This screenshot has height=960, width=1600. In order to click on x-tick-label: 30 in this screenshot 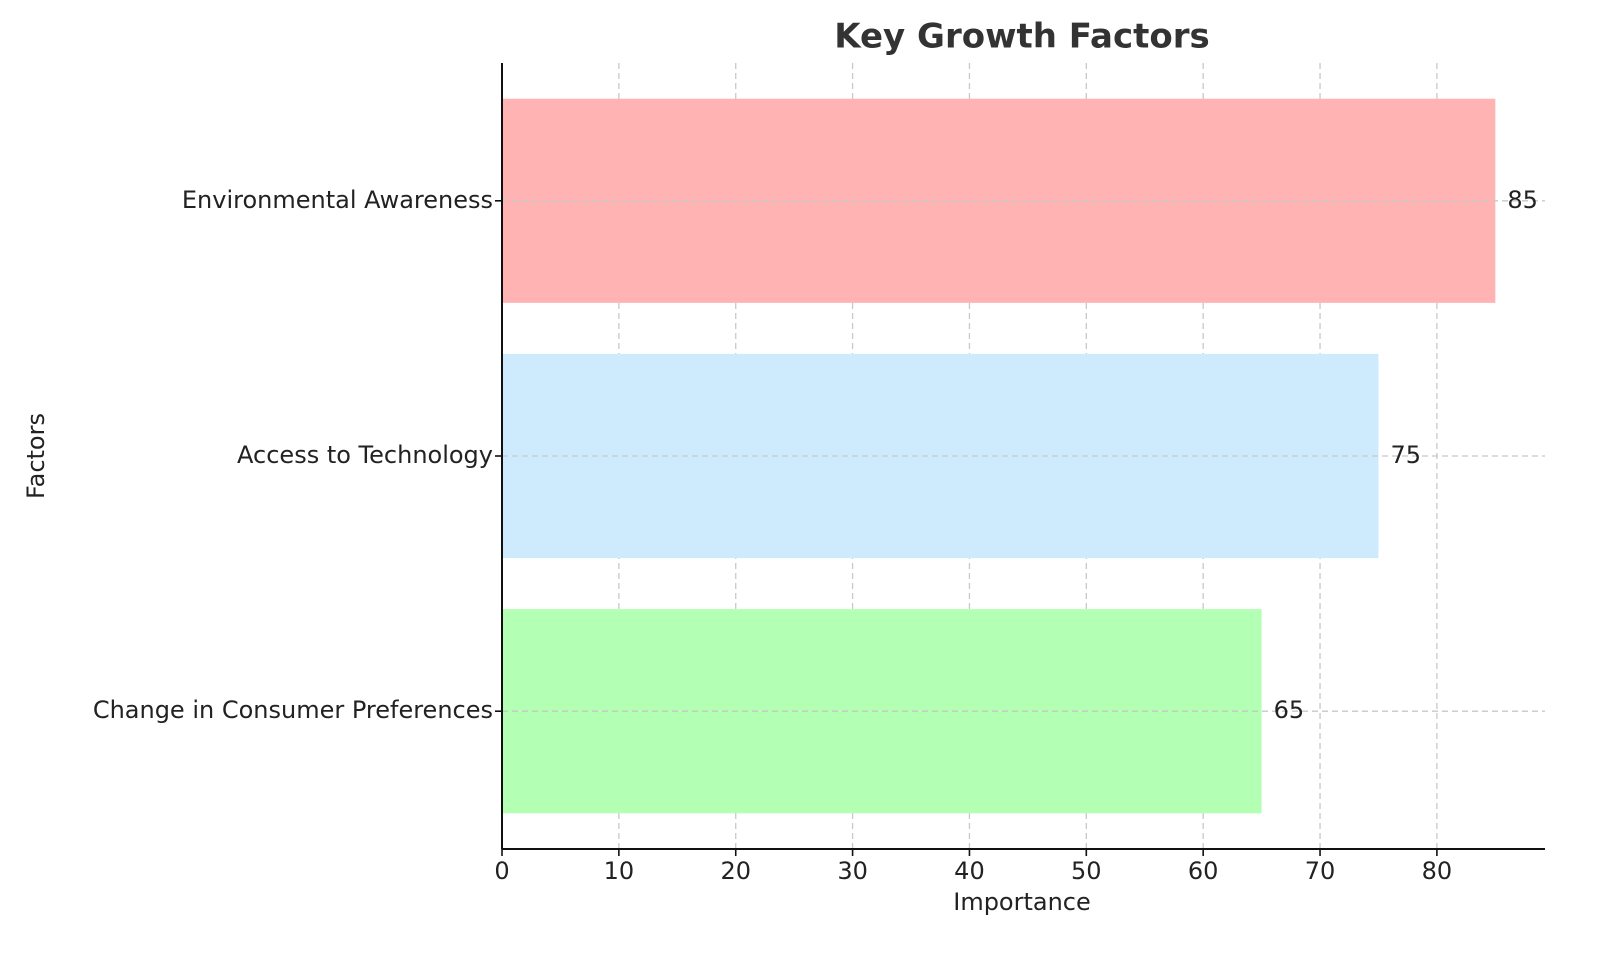, I will do `click(852, 871)`.